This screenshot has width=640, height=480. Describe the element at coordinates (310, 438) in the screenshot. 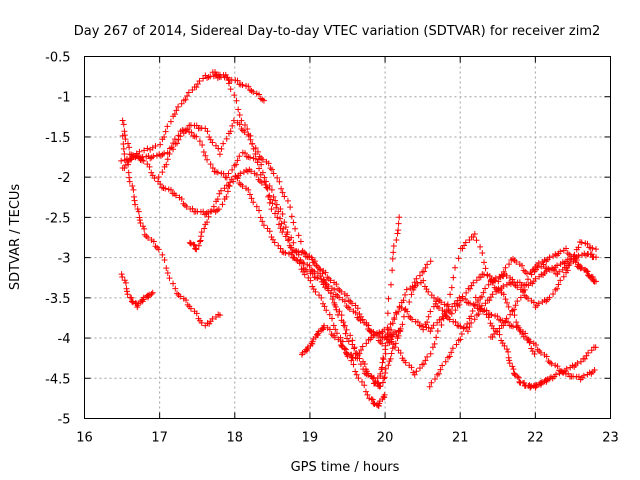

I see `x-tick-label: 19` at that location.